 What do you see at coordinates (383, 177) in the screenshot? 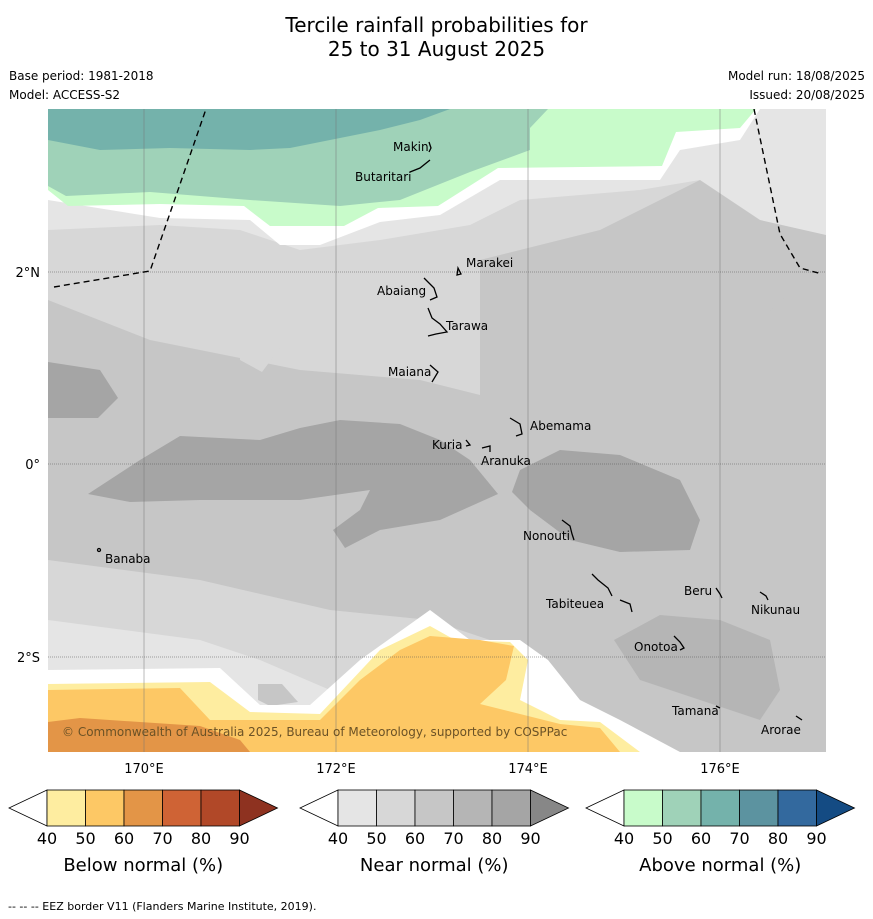
I see `label-butaritari: Butaritari` at bounding box center [383, 177].